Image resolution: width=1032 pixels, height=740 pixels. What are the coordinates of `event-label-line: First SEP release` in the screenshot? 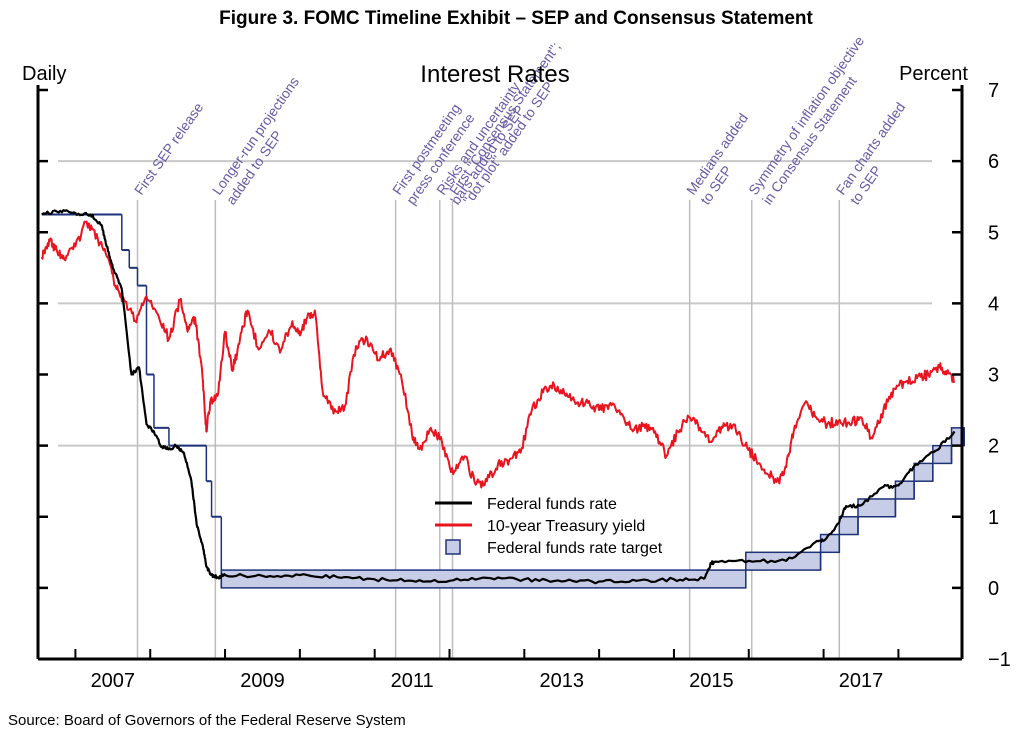 It's located at (169, 148).